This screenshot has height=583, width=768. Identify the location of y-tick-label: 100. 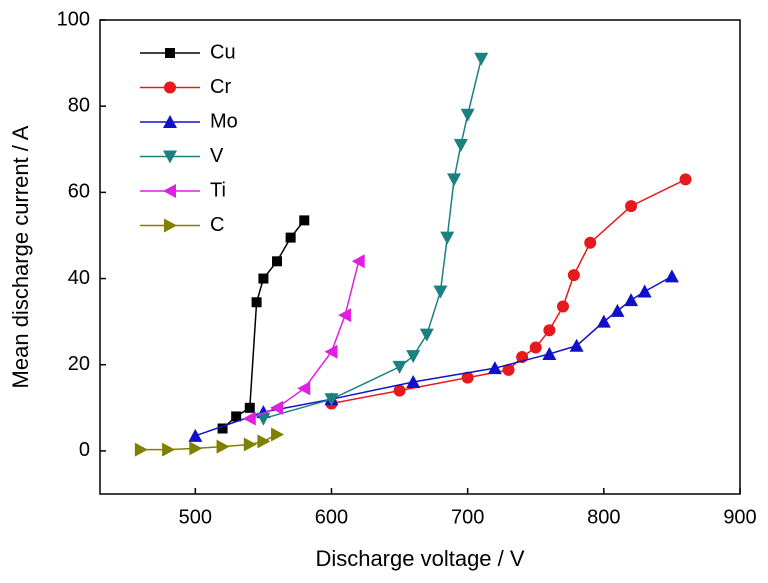
(73, 19).